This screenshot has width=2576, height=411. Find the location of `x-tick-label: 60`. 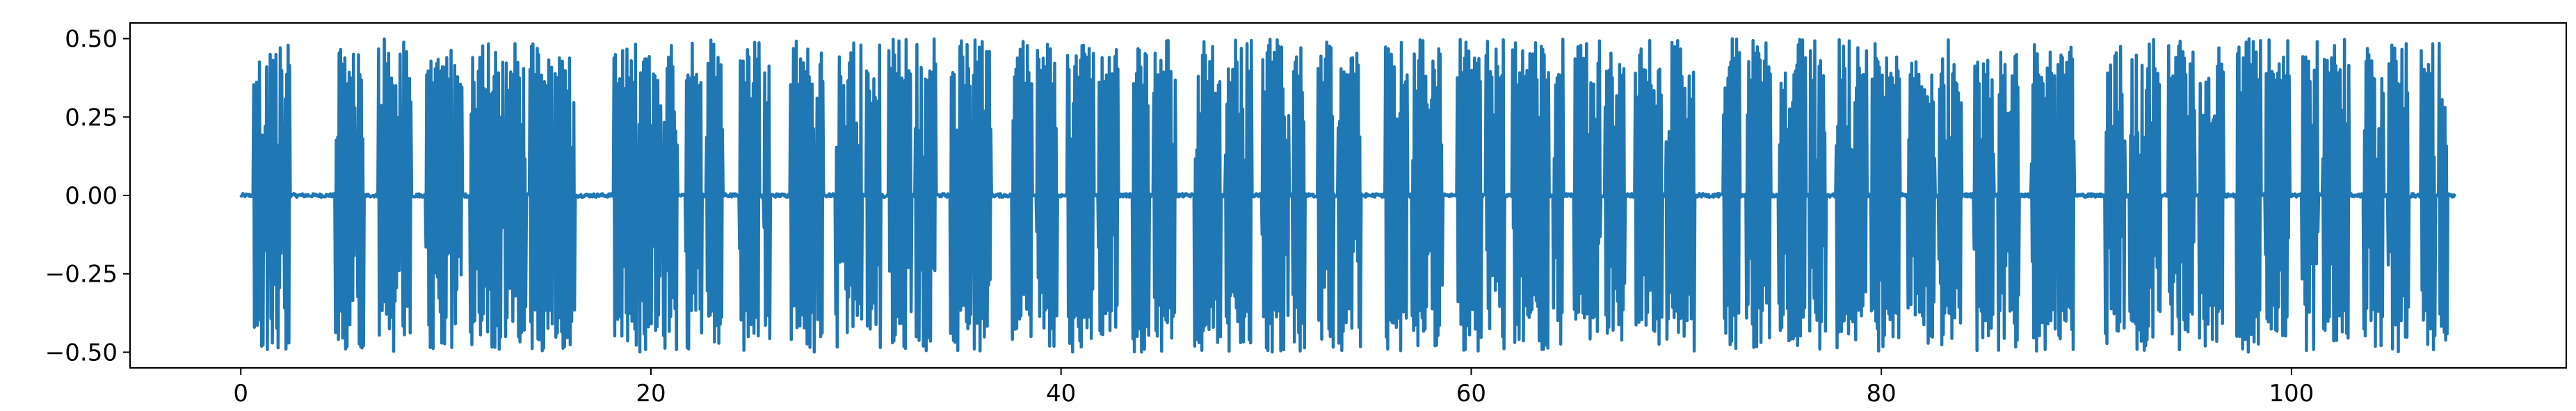

x-tick-label: 60 is located at coordinates (1471, 394).